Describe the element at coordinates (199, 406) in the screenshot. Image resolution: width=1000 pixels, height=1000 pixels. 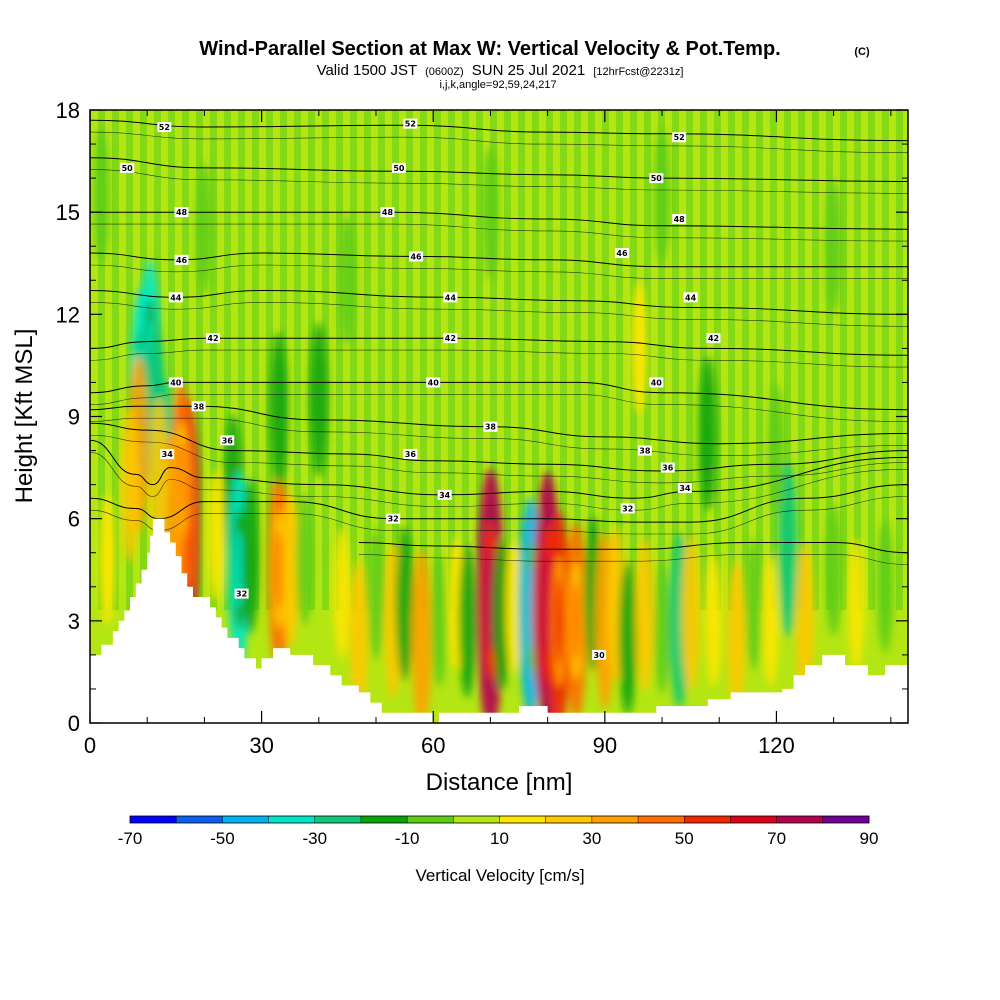
I see `contour-label: 38` at that location.